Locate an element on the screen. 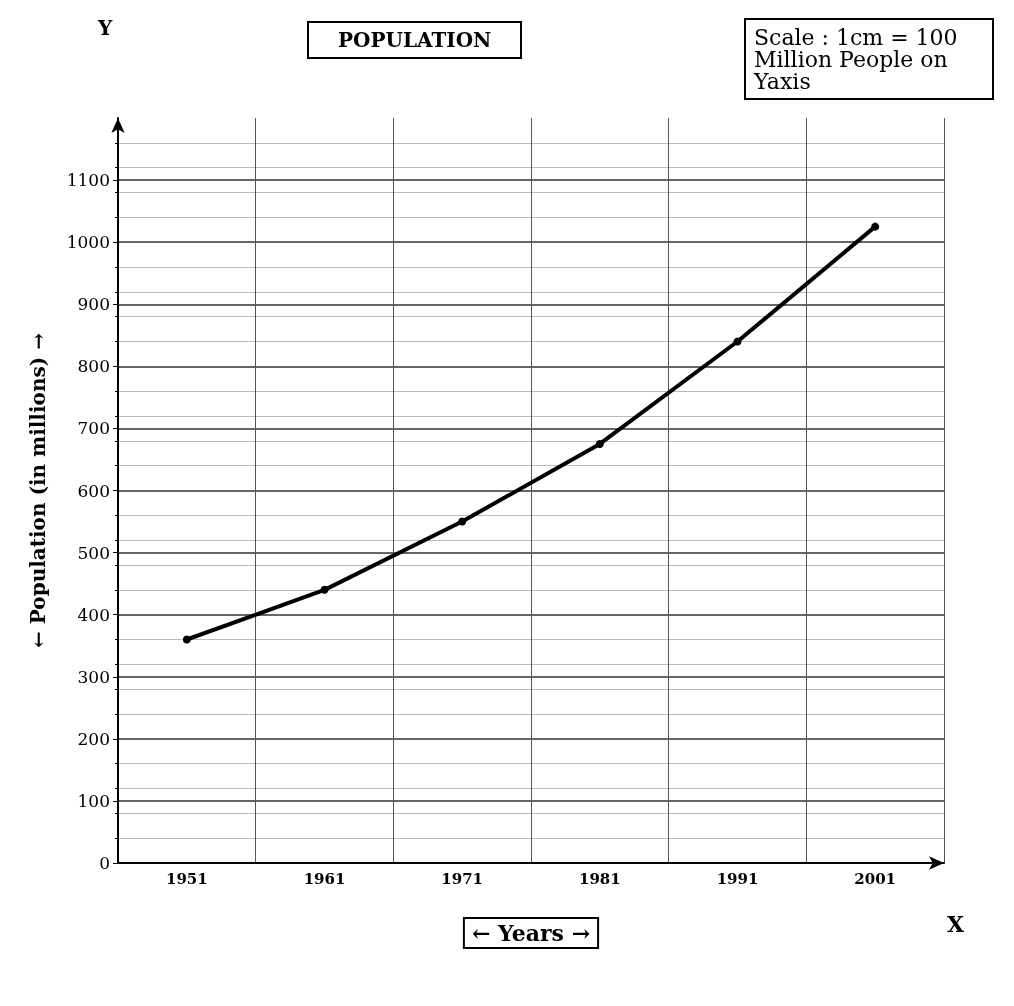  y-tick-label: 0 is located at coordinates (104, 863).